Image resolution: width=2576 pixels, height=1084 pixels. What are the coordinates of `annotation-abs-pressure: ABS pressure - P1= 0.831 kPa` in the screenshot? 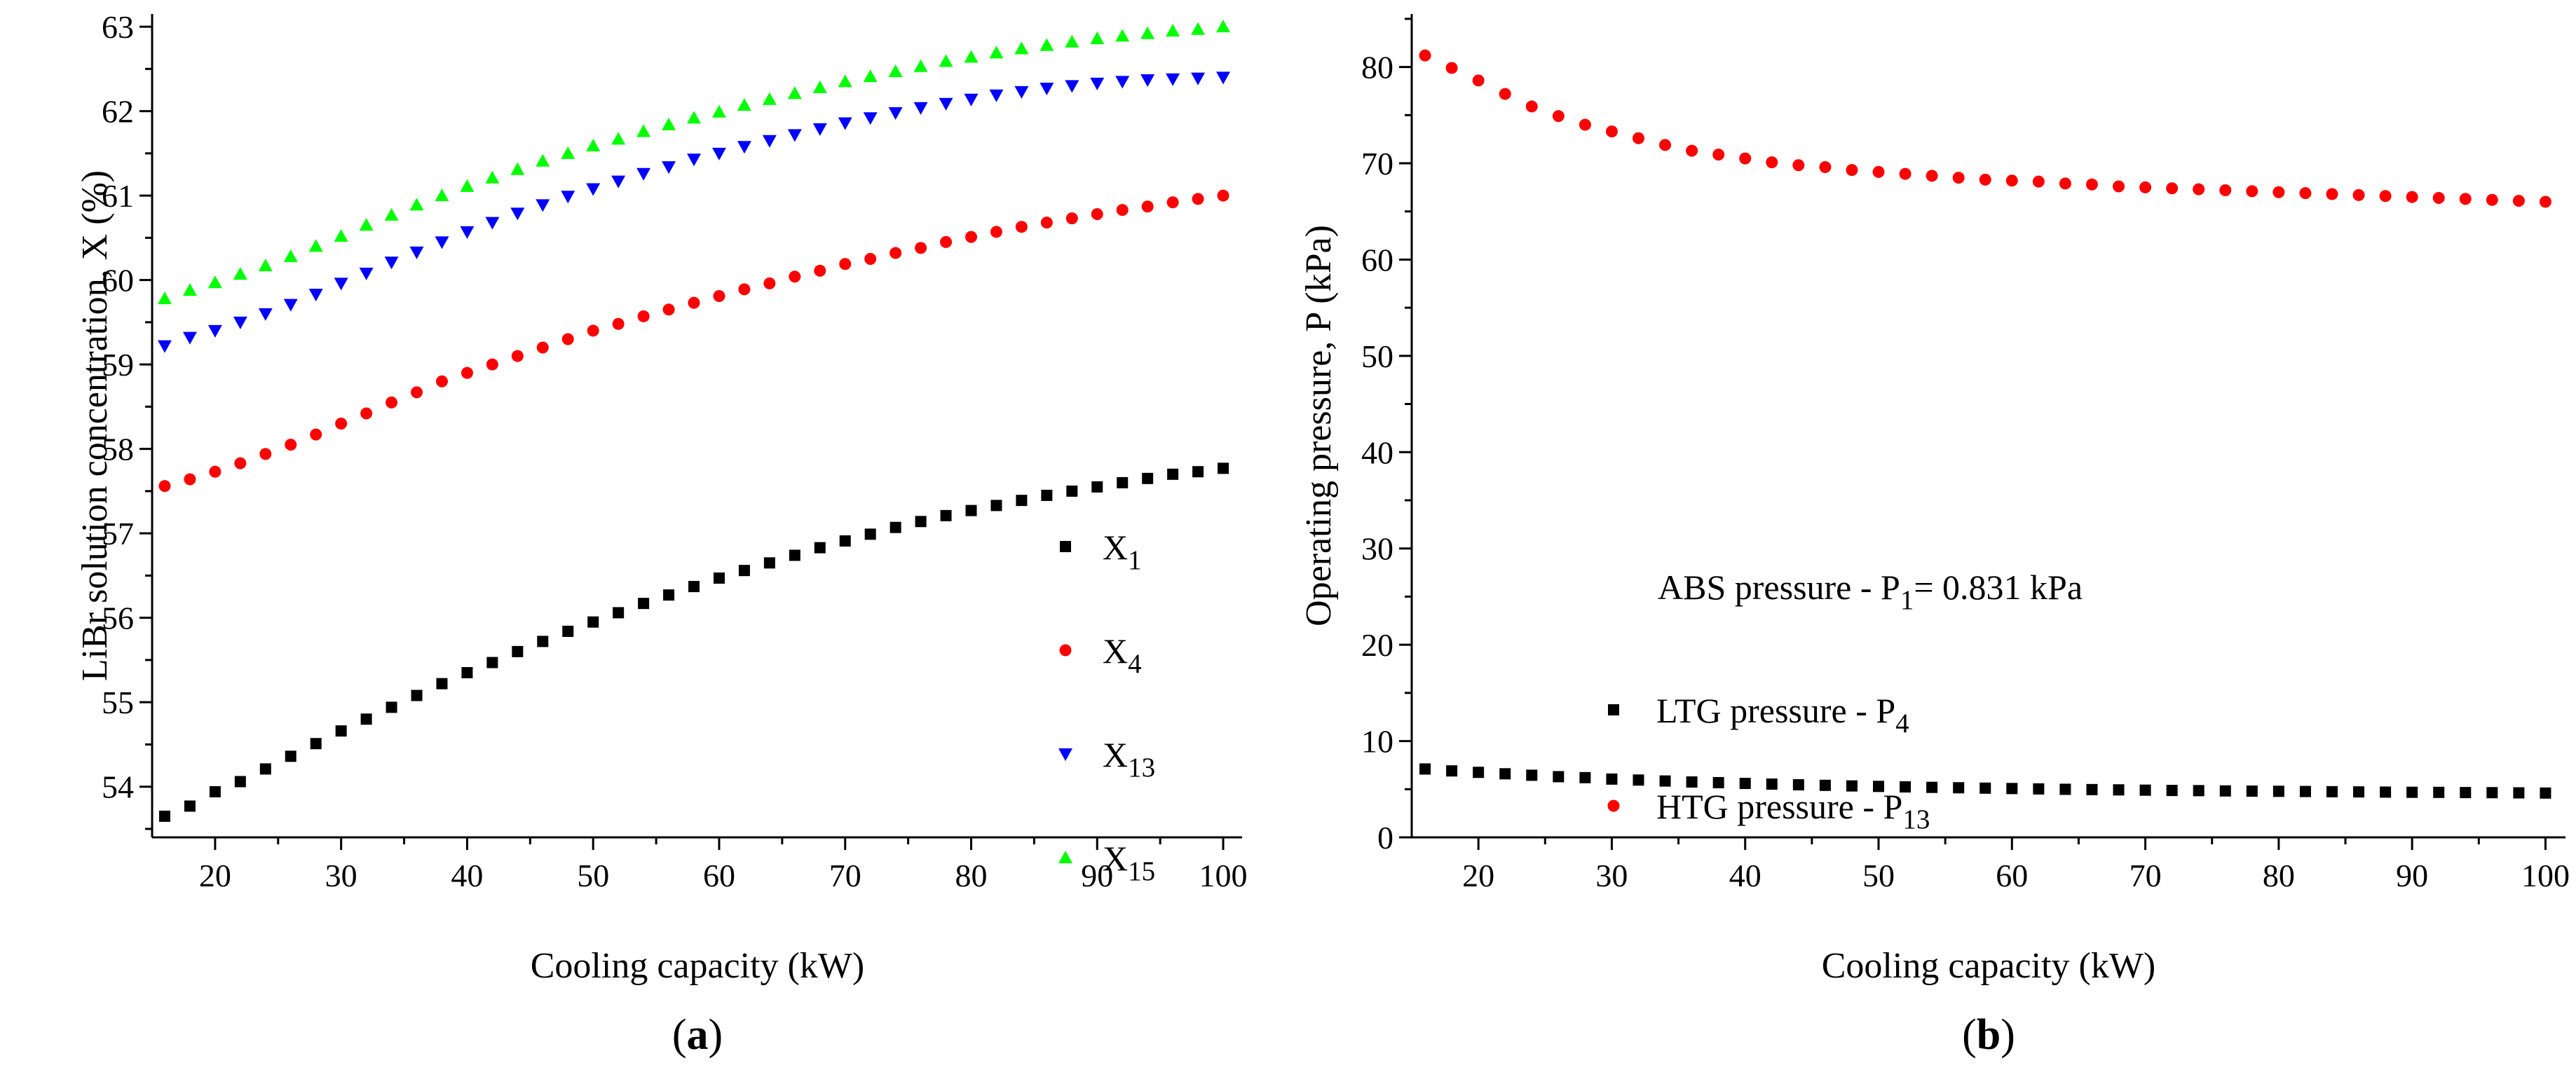 It's located at (1870, 591).